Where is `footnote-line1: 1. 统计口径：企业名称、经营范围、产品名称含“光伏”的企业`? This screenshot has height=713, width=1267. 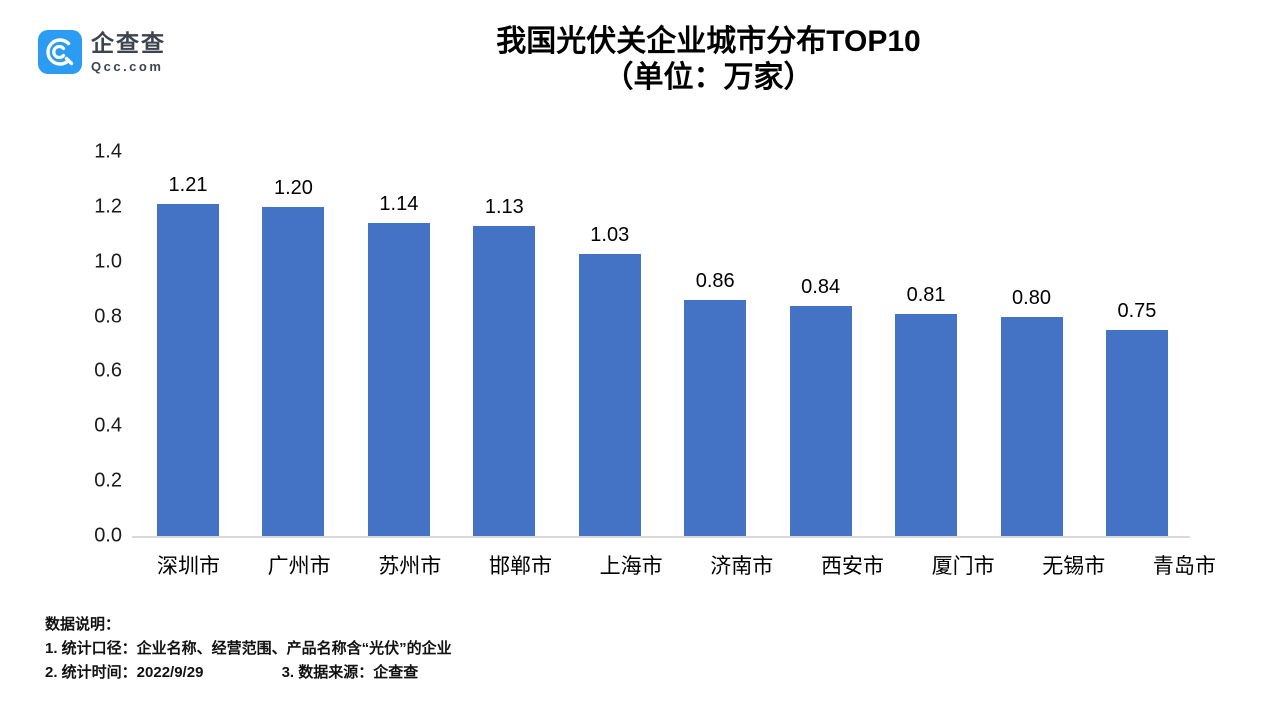
footnote-line1: 1. 统计口径：企业名称、经营范围、产品名称含“光伏”的企业 is located at coordinates (248, 648).